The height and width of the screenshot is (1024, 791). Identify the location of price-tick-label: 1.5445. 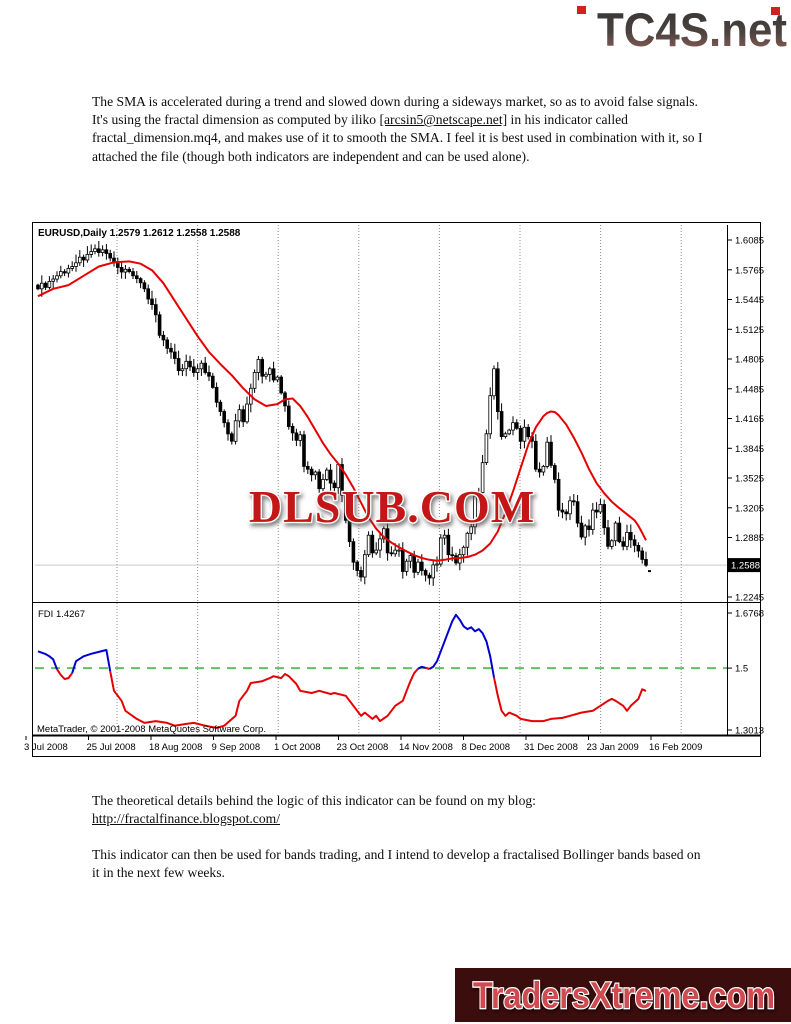
(749, 300).